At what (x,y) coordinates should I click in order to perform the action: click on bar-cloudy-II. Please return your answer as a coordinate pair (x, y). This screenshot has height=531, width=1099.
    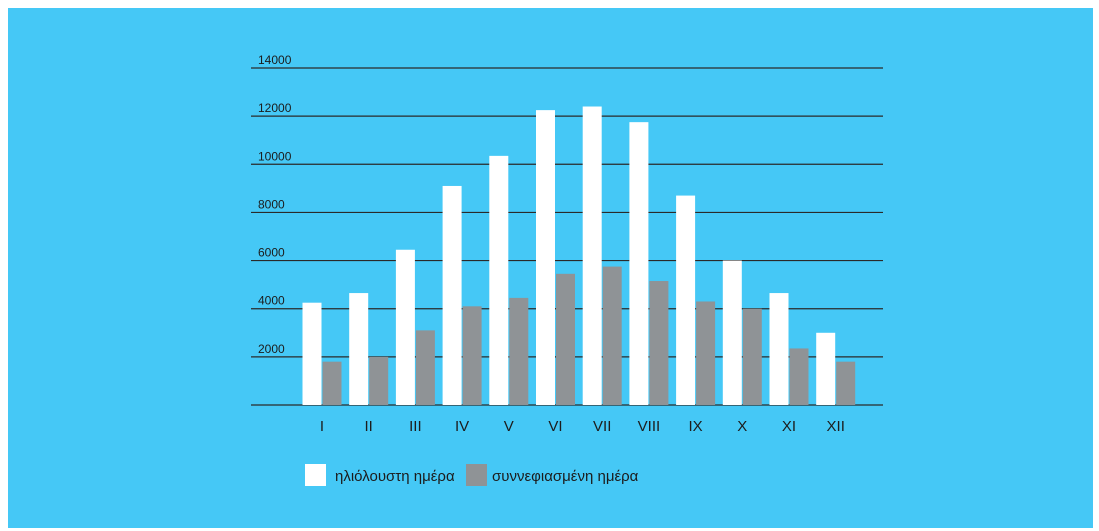
    Looking at the image, I should click on (379, 380).